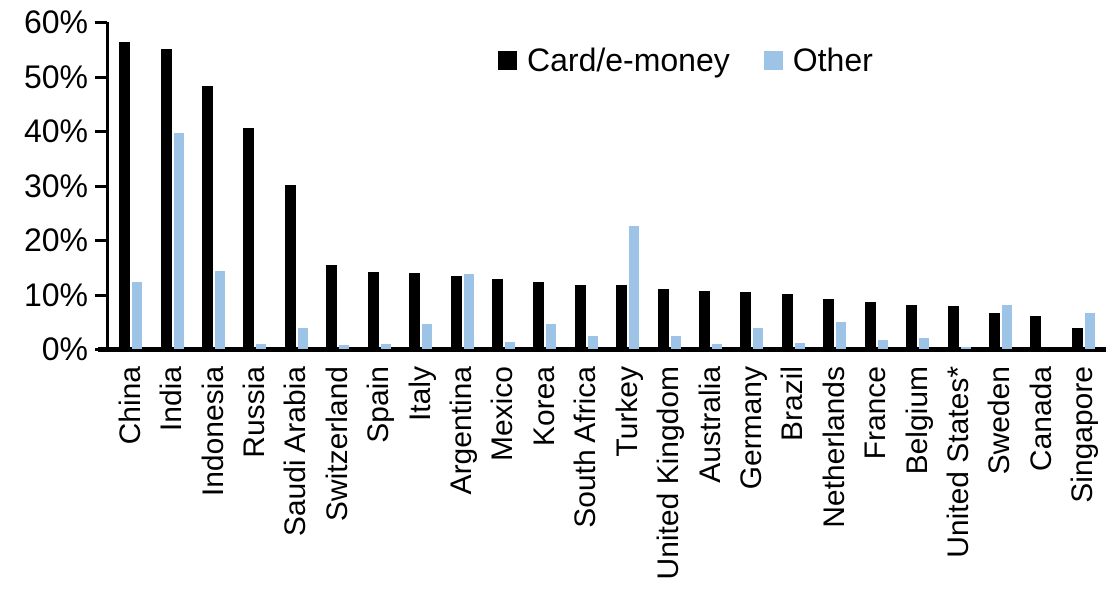  I want to click on legend-label-other: Other, so click(832, 60).